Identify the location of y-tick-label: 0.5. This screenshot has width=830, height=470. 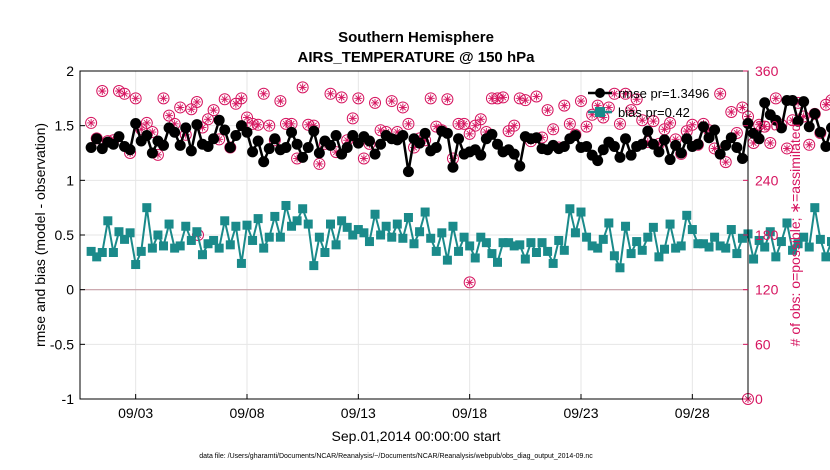
(65, 235).